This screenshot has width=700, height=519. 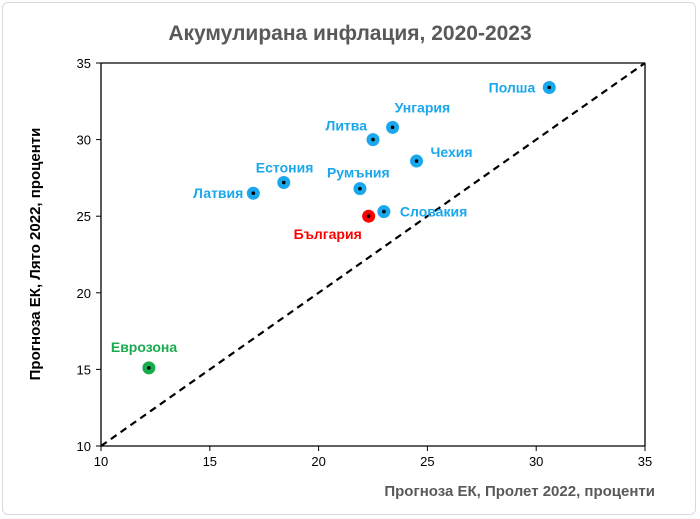 I want to click on x-axis-label: Прогноза ЕК, Пролет 2022, проценти, so click(x=519, y=491).